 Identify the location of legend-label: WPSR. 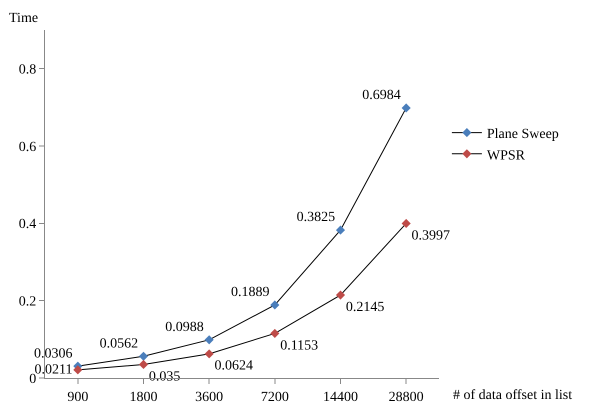
(506, 156).